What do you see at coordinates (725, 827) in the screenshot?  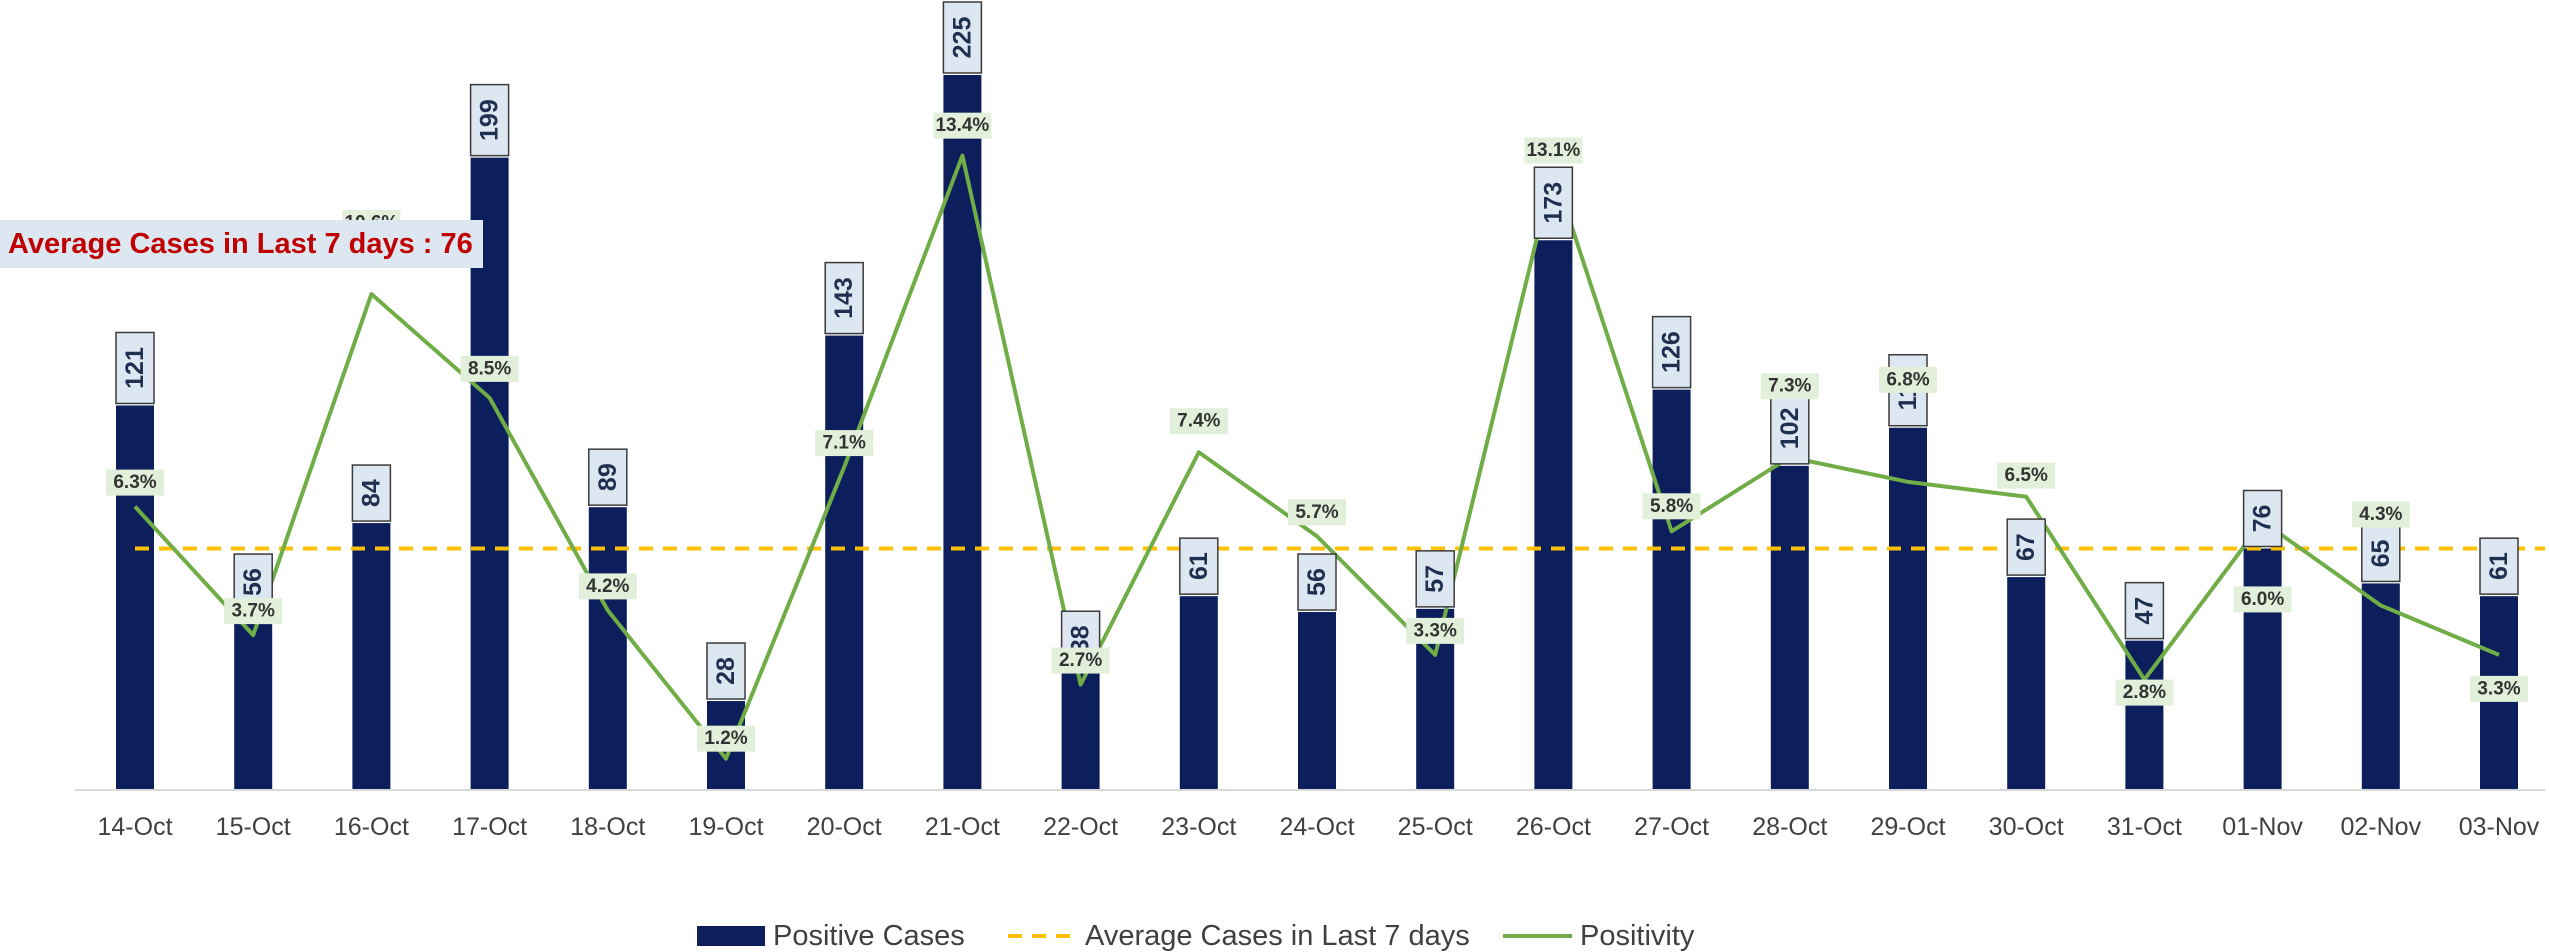 I see `x-tick-label: 19-Oct` at bounding box center [725, 827].